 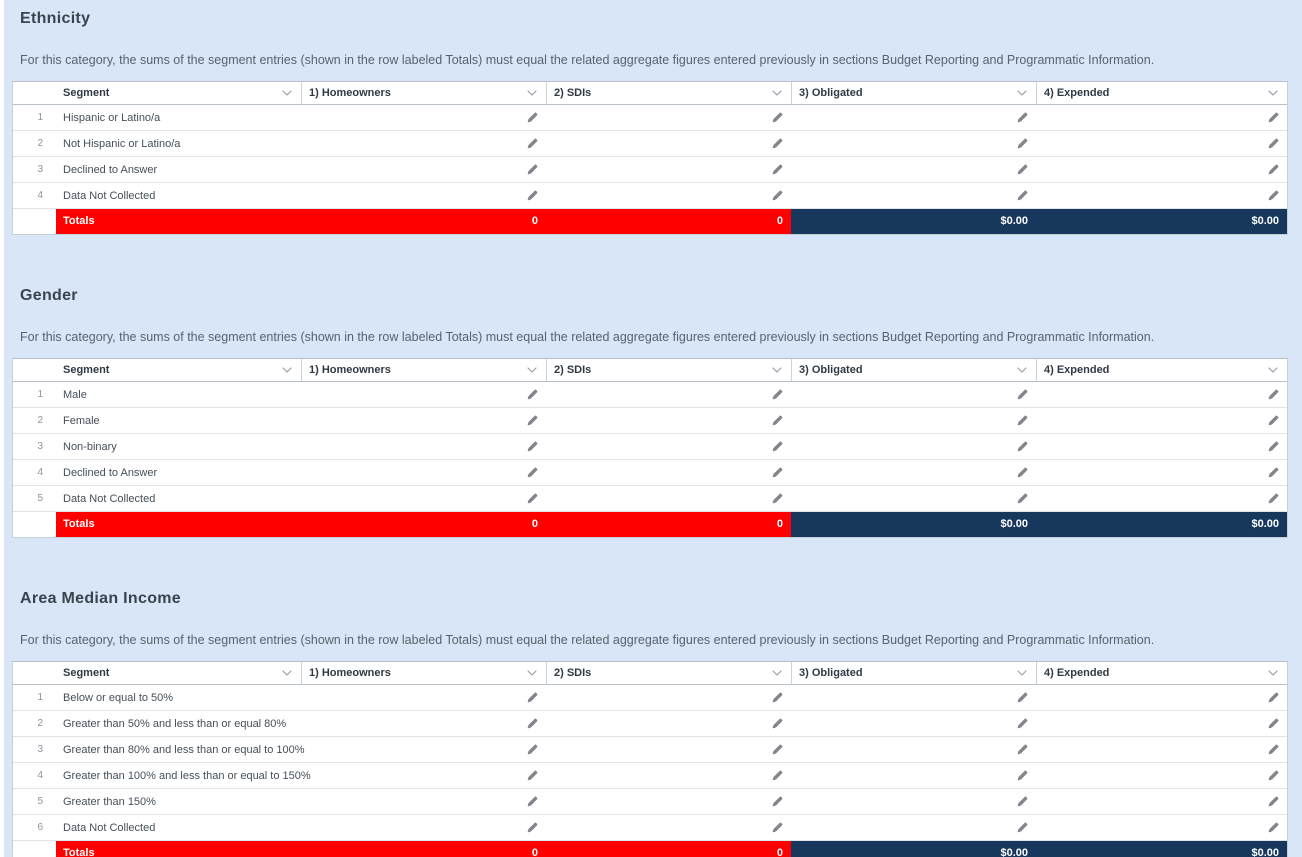 I want to click on segment-label-cell: Declined to Answer, so click(x=110, y=169).